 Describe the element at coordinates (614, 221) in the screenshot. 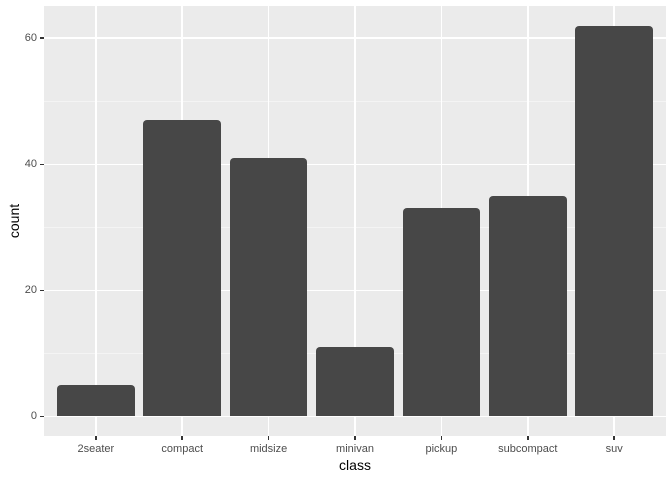

I see `bar-suv` at that location.